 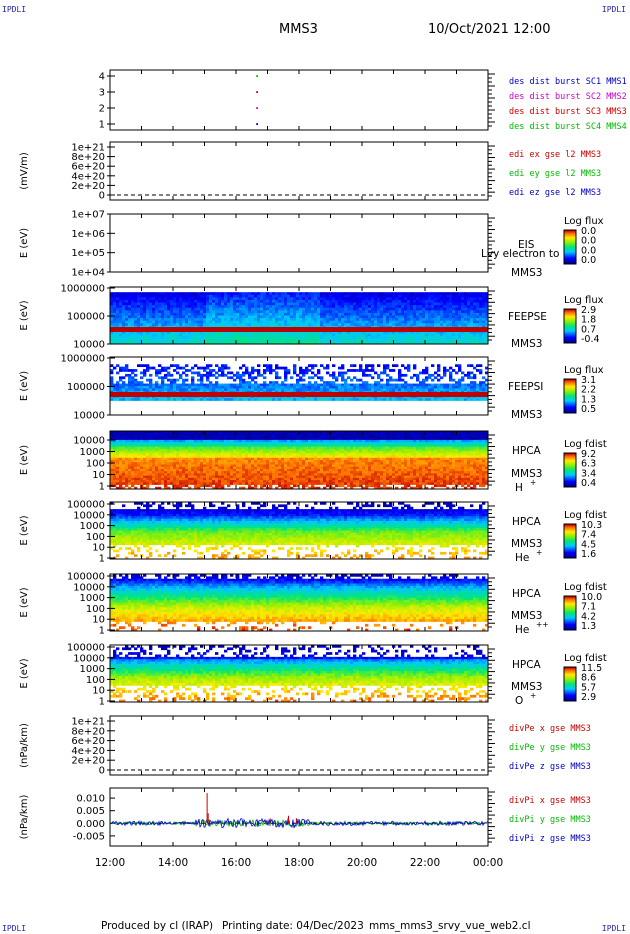 I want to click on colorbar-cell, so click(x=570, y=262).